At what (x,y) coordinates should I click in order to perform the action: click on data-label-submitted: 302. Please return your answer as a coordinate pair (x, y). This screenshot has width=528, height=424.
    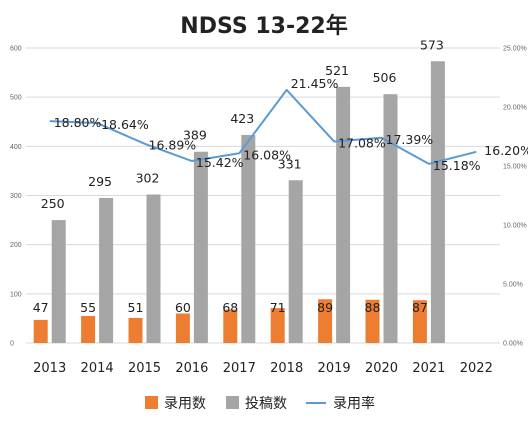
    Looking at the image, I should click on (148, 178).